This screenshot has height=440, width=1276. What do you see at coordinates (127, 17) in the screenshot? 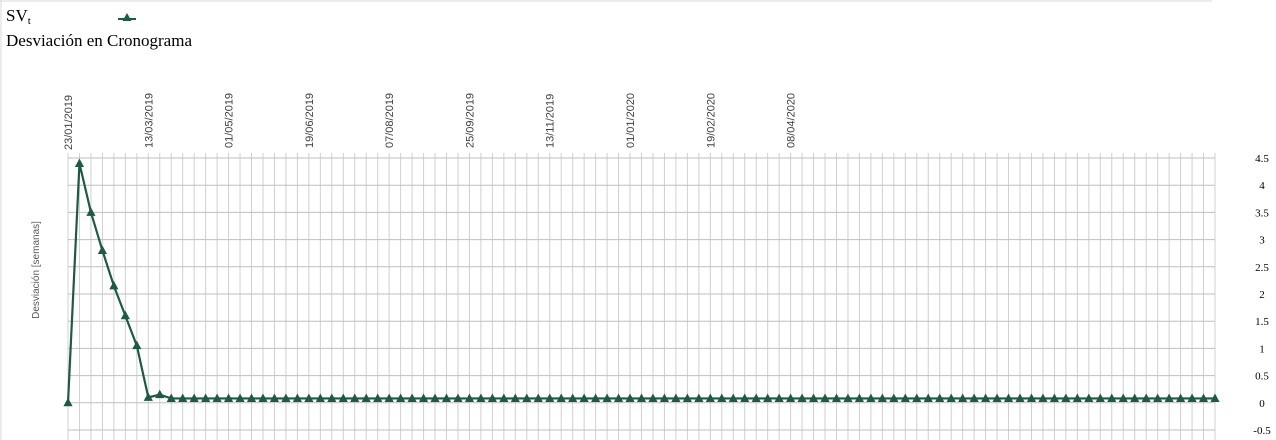
I see `legend-marker-triangle` at bounding box center [127, 17].